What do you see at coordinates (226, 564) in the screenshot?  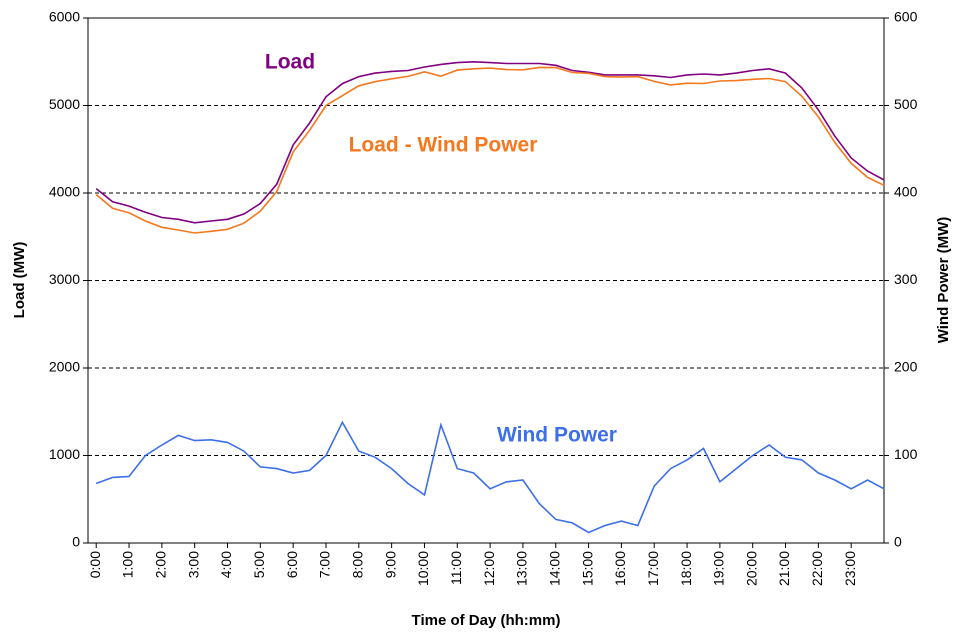 I see `x-tick-label: 4:00` at bounding box center [226, 564].